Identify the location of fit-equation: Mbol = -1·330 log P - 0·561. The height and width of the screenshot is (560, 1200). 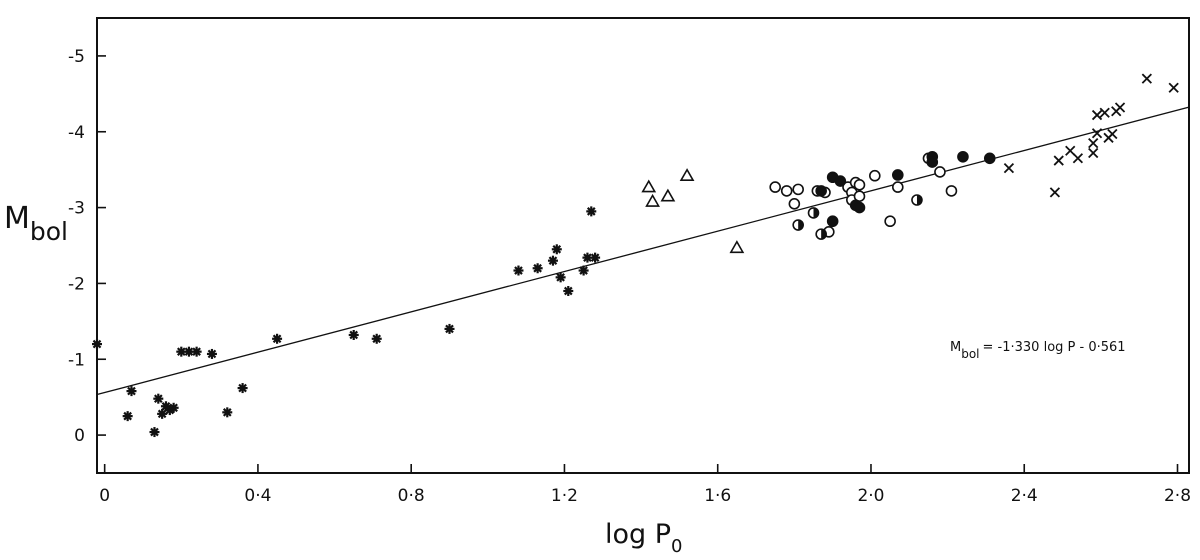
(1038, 350).